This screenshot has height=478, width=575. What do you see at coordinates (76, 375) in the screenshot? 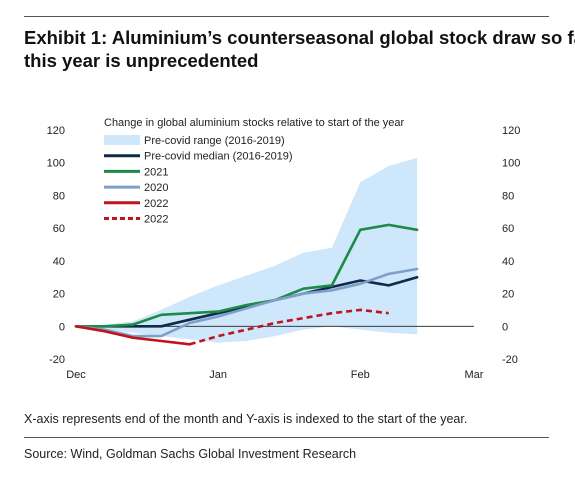
I see `x-tick-label: Dec` at bounding box center [76, 375].